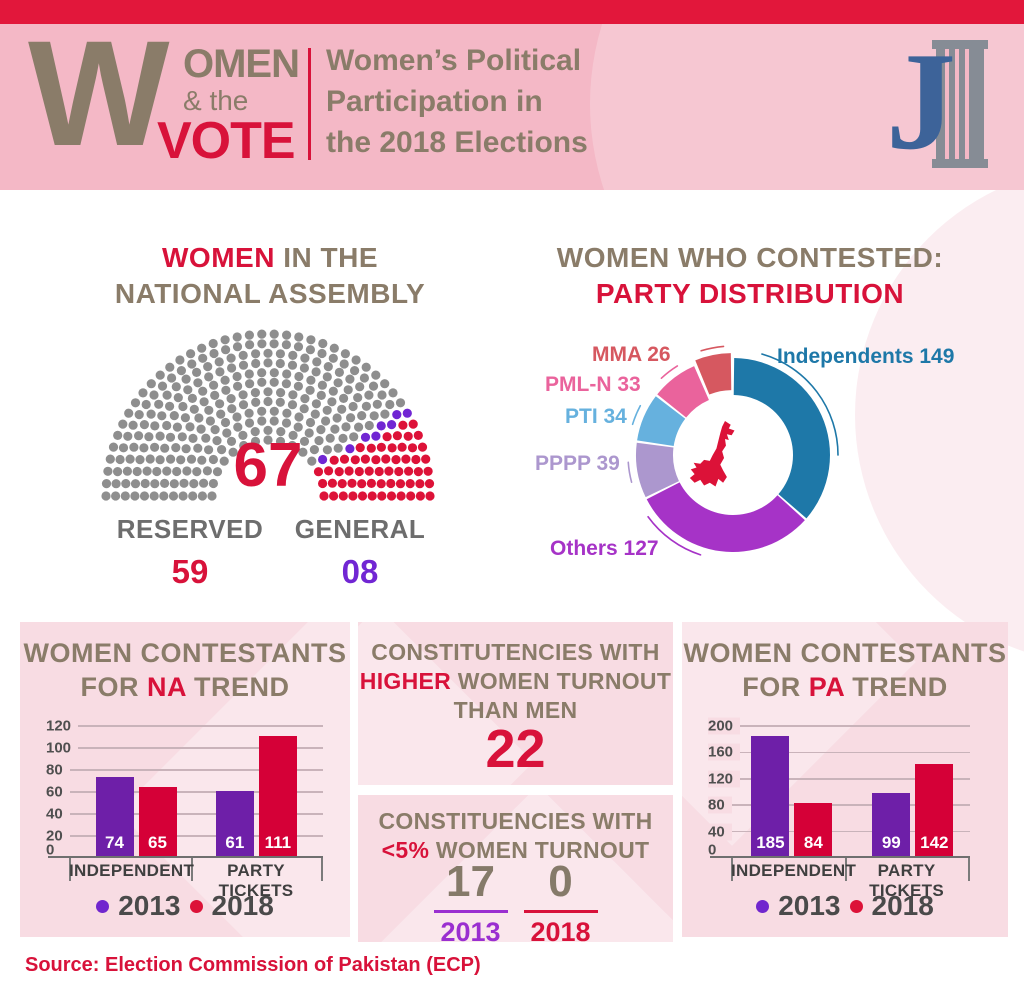 This screenshot has width=1024, height=998. What do you see at coordinates (560, 885) in the screenshot?
I see `low-turnout-value-2018: 0` at bounding box center [560, 885].